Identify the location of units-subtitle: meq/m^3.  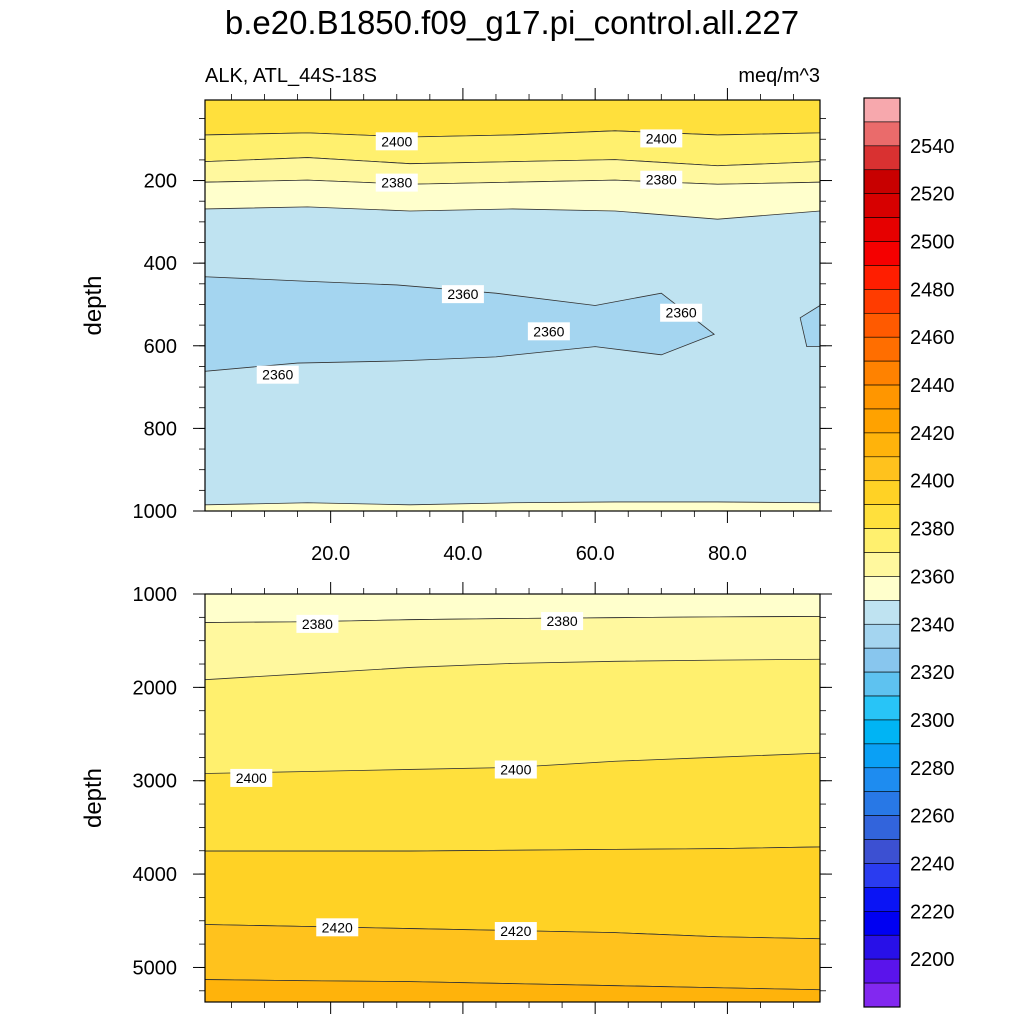
(779, 76).